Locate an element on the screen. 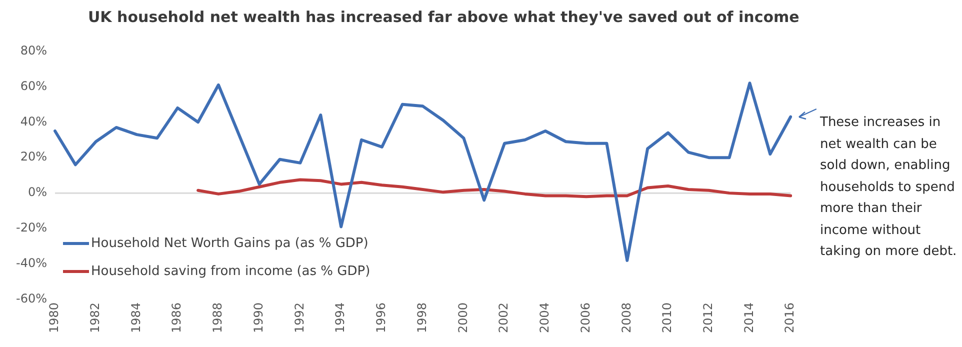 The image size is (962, 347). x-tick-label: 2010 is located at coordinates (667, 318).